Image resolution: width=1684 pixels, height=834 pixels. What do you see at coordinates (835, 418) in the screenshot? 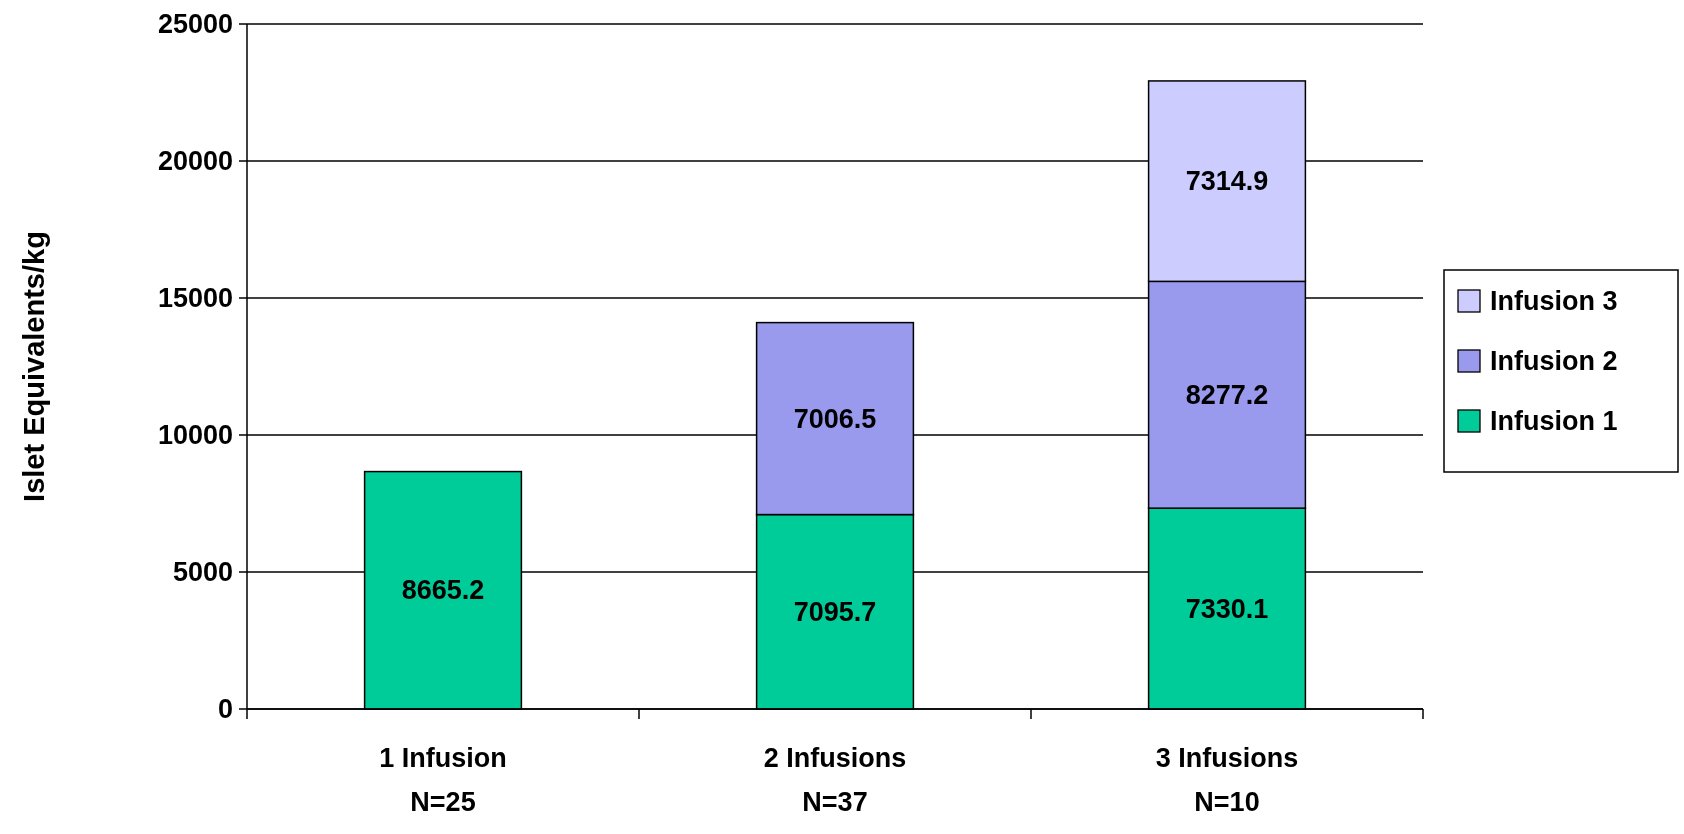
I see `data-label: 7006.5` at bounding box center [835, 418].